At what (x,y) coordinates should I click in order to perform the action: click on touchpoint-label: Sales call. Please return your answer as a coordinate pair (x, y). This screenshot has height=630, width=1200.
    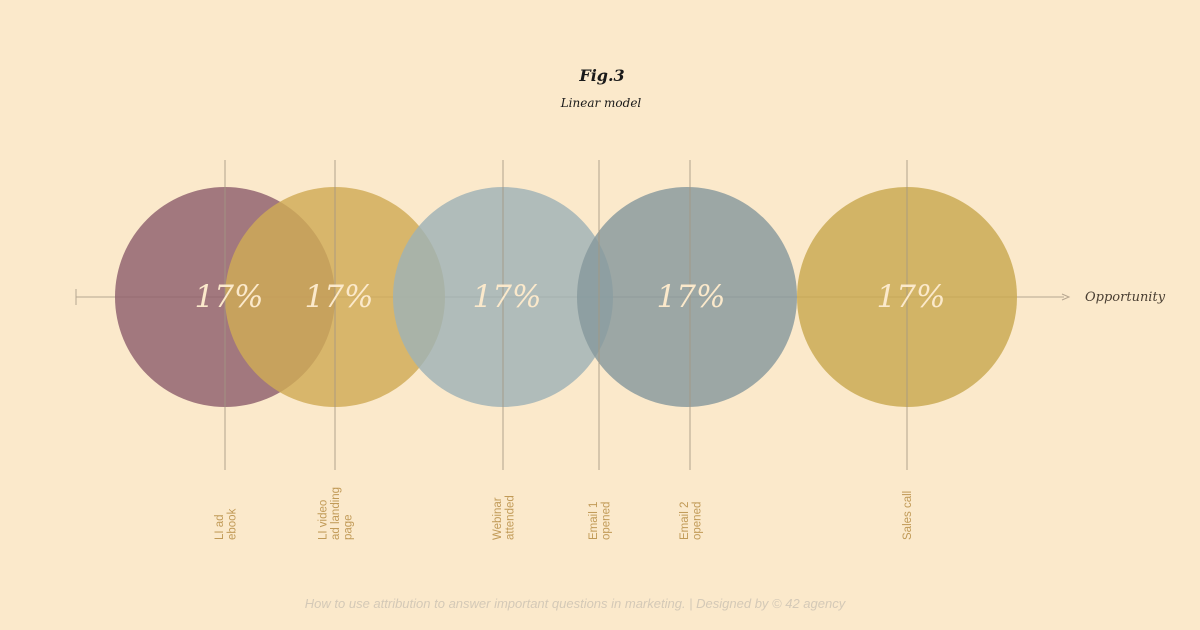
    Looking at the image, I should click on (908, 515).